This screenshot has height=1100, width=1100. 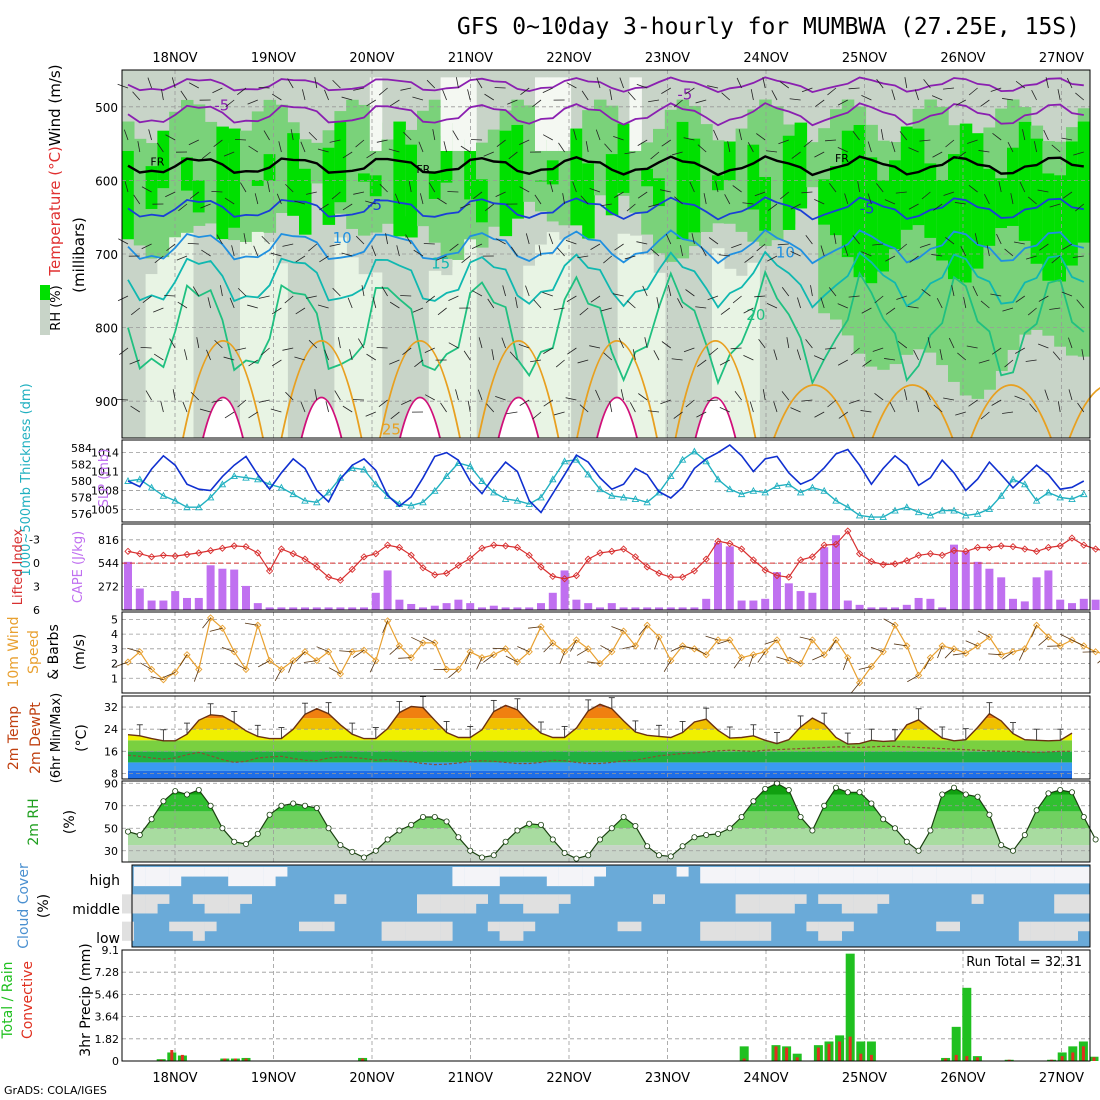 What do you see at coordinates (562, 820) in the screenshot?
I see `rh-2m-panel: 30 50 70 90 2m RH (%)` at bounding box center [562, 820].